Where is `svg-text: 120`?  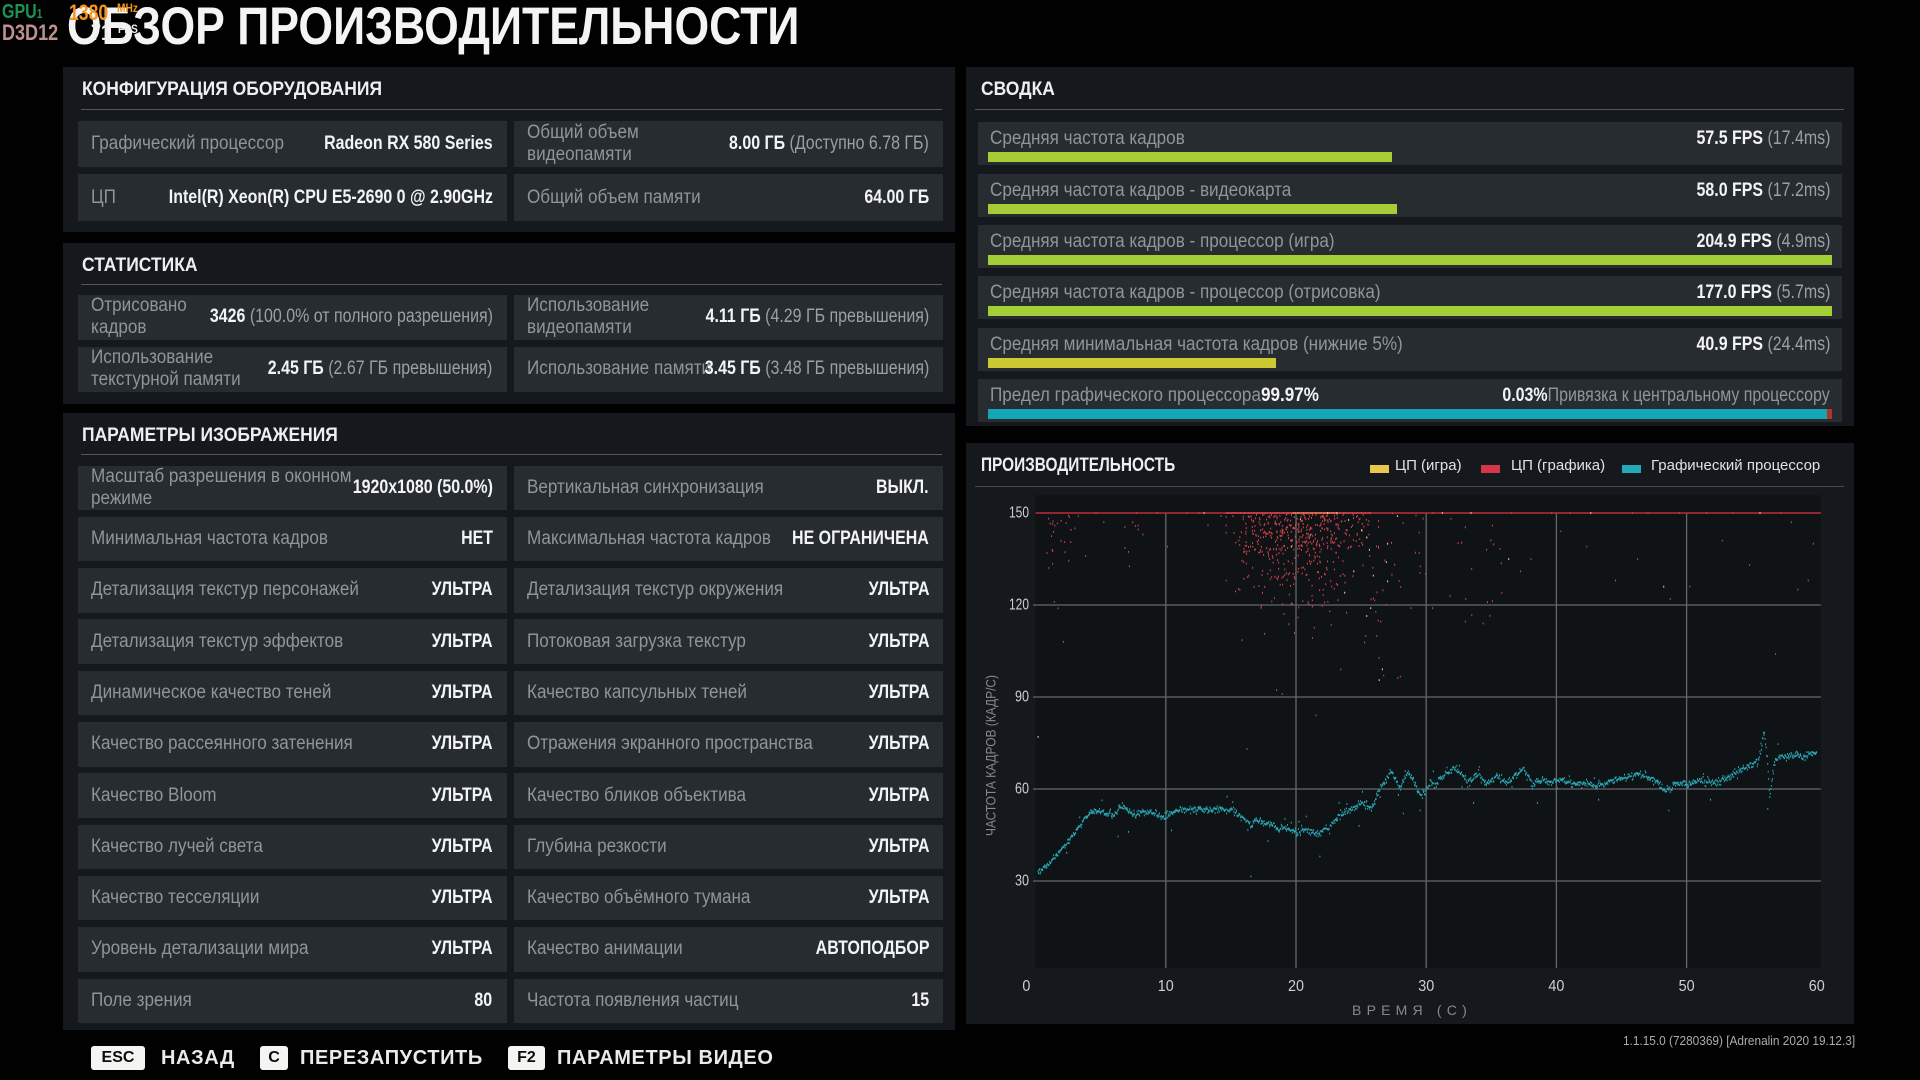
svg-text: 120 is located at coordinates (1019, 605).